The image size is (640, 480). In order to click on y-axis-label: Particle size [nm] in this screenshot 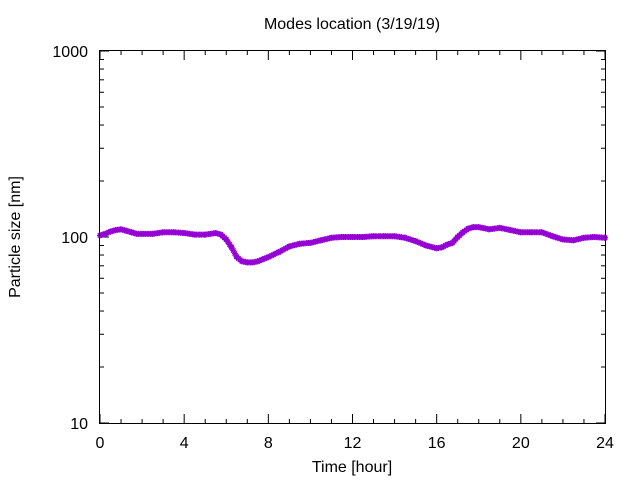, I will do `click(15, 237)`.